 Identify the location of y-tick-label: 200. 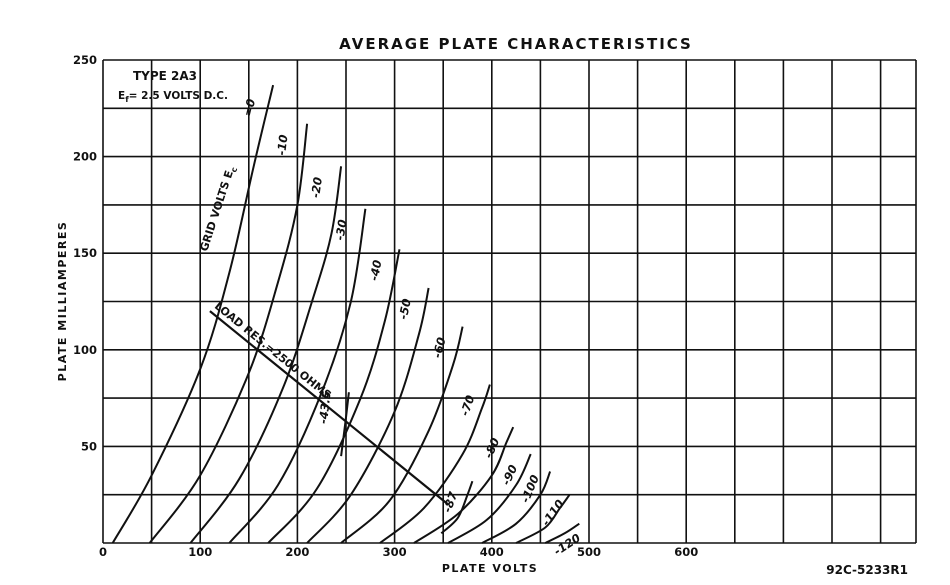
(85, 157).